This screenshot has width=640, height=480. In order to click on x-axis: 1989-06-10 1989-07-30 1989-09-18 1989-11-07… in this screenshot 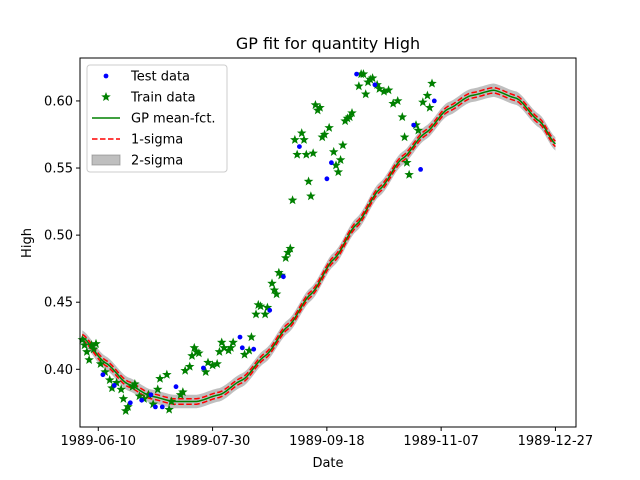, I will do `click(327, 438)`.